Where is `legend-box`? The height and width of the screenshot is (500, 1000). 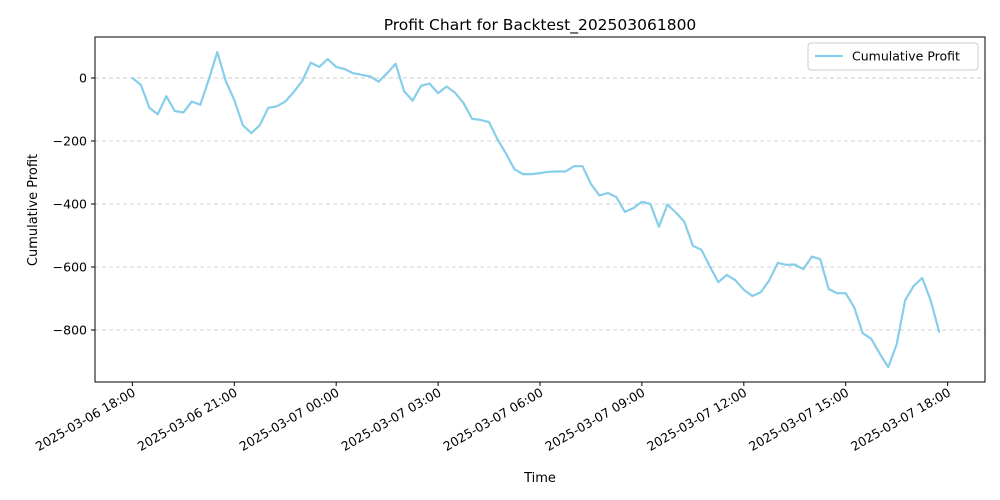
legend-box is located at coordinates (893, 56).